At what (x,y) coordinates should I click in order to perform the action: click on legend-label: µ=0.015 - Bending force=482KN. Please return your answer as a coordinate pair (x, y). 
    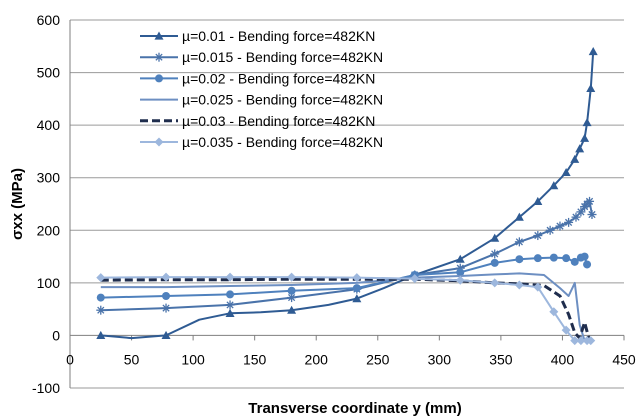
    Looking at the image, I should click on (282, 57).